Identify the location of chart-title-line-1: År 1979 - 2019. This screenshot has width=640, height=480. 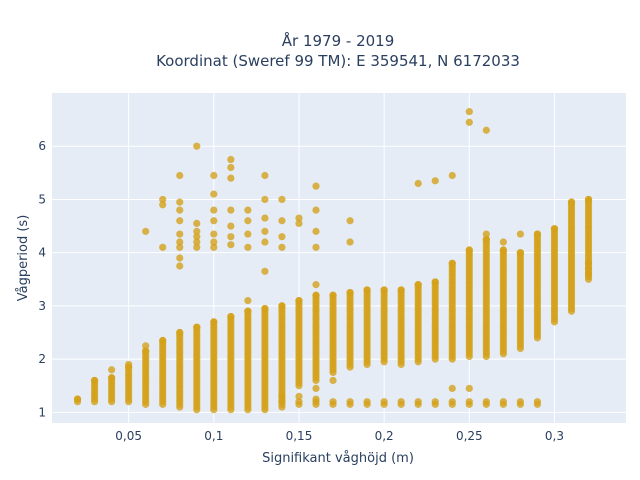
(338, 40).